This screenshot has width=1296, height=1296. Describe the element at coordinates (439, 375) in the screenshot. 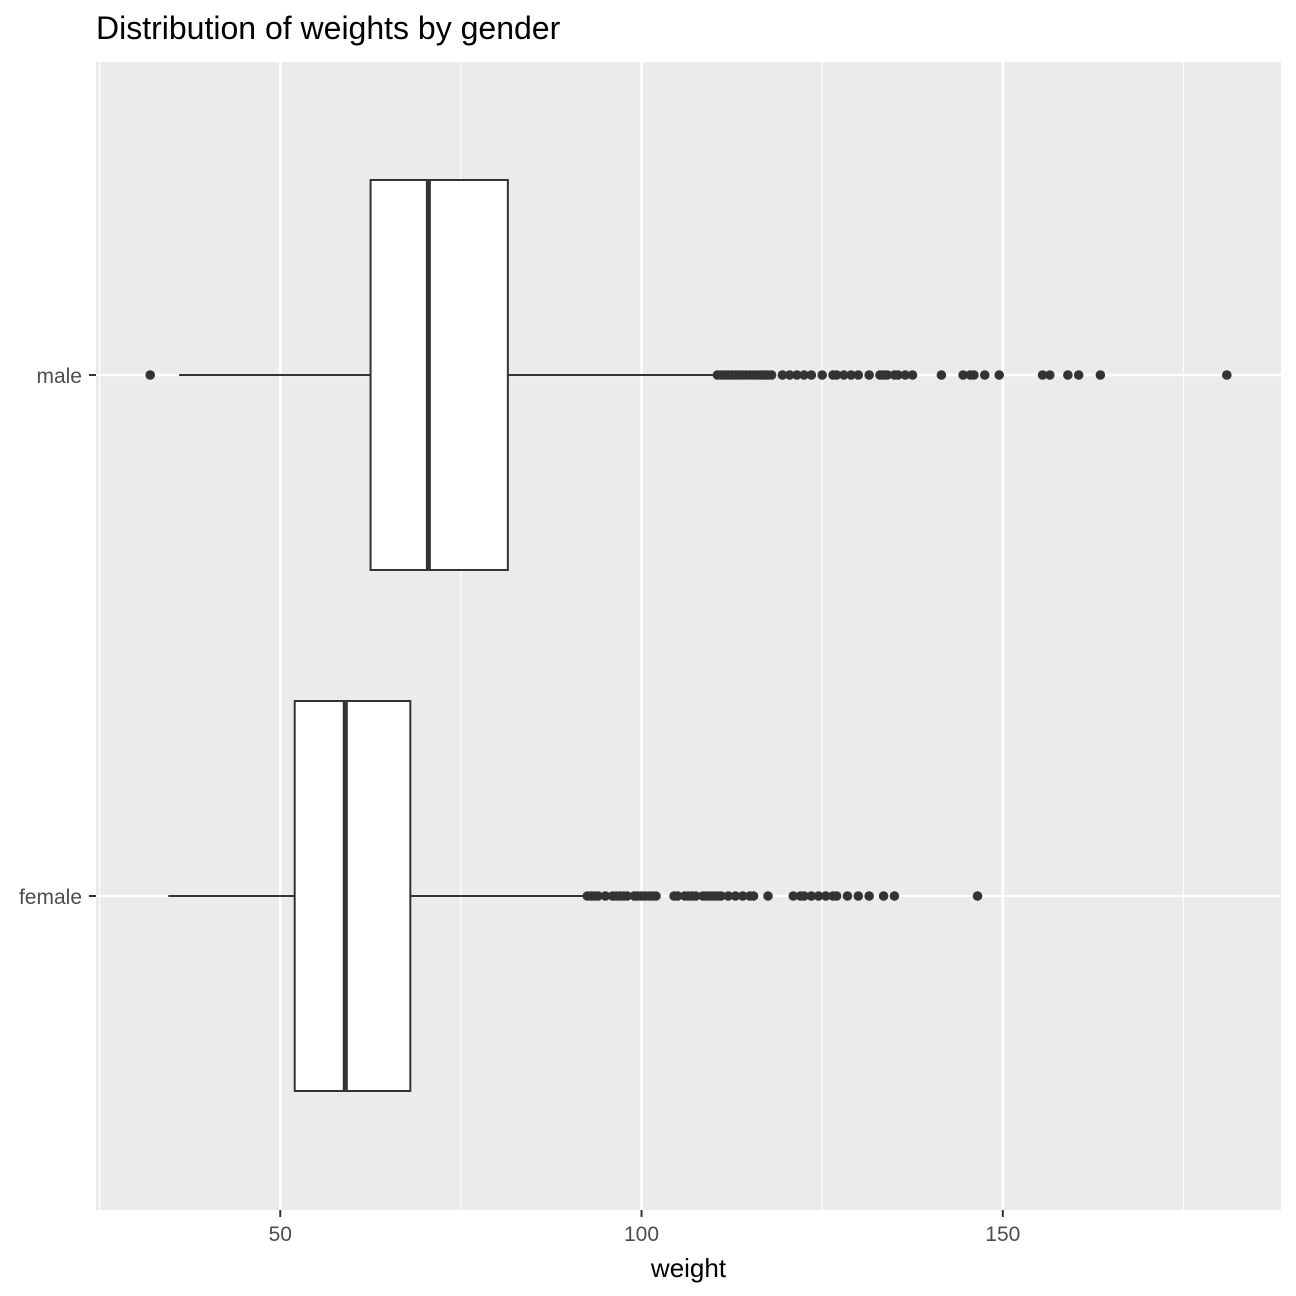

I see `iqr-box-male` at that location.